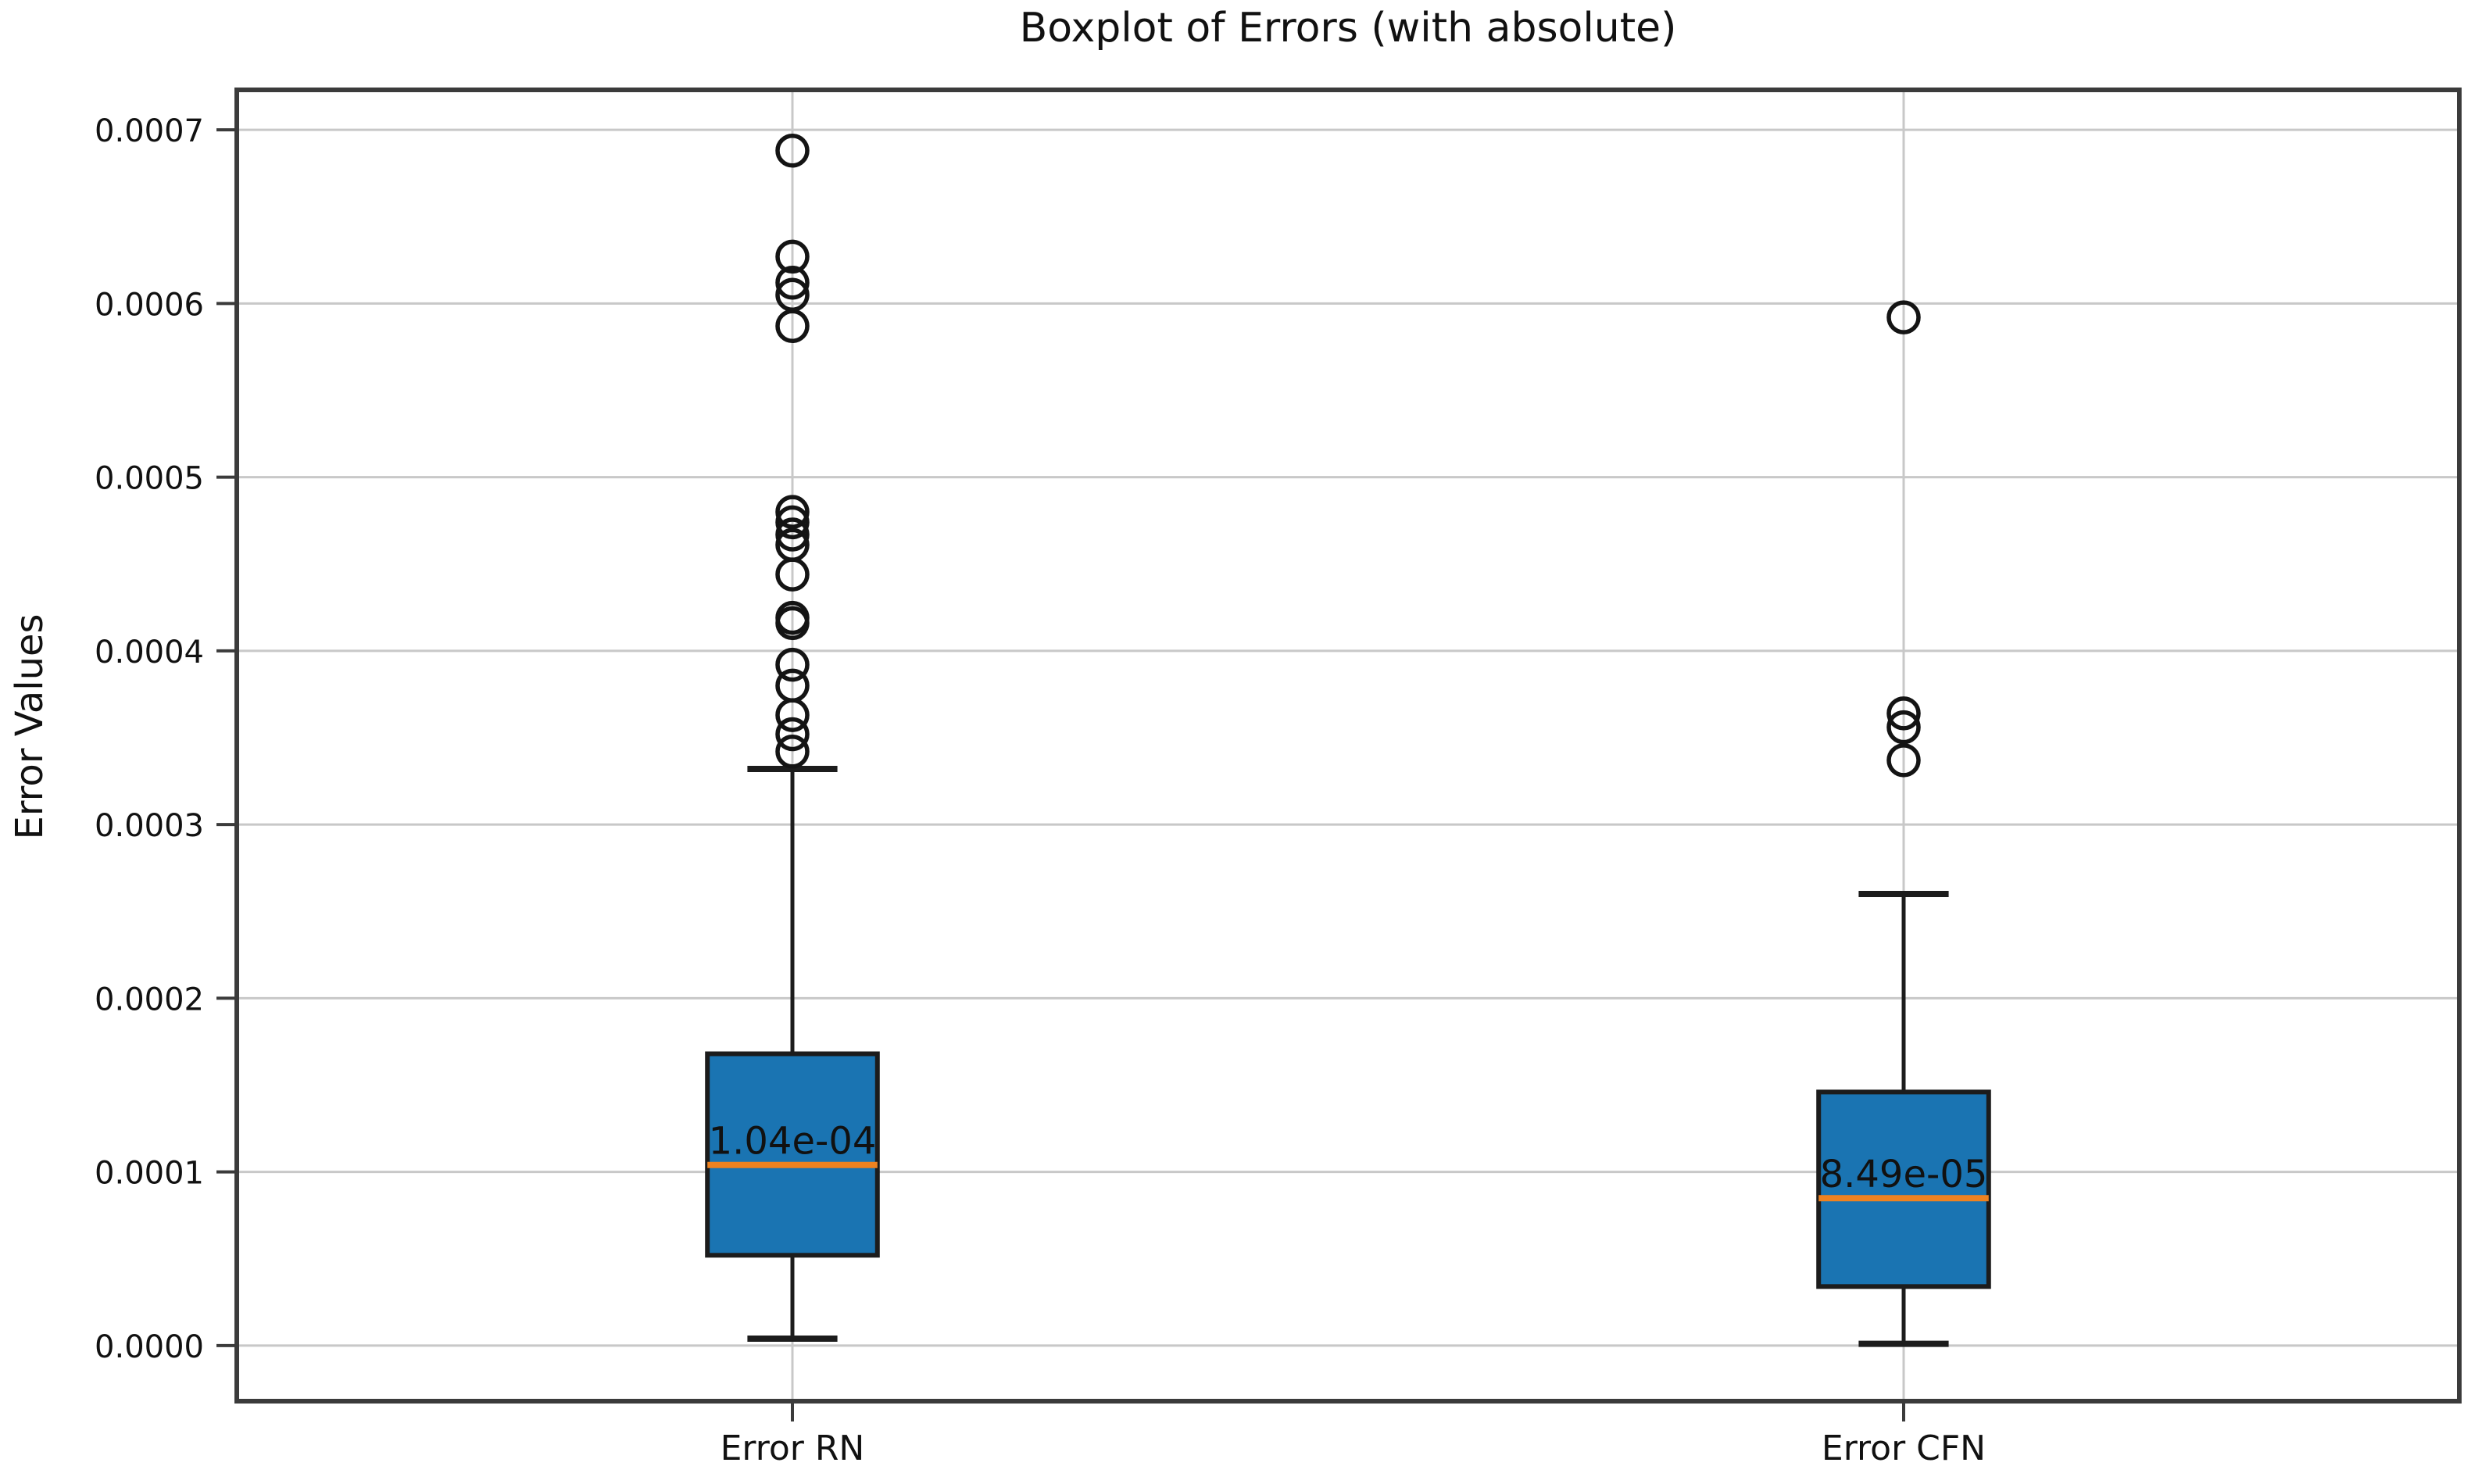 This screenshot has width=2471, height=1484. I want to click on y-tick-label: 0.0003, so click(149, 826).